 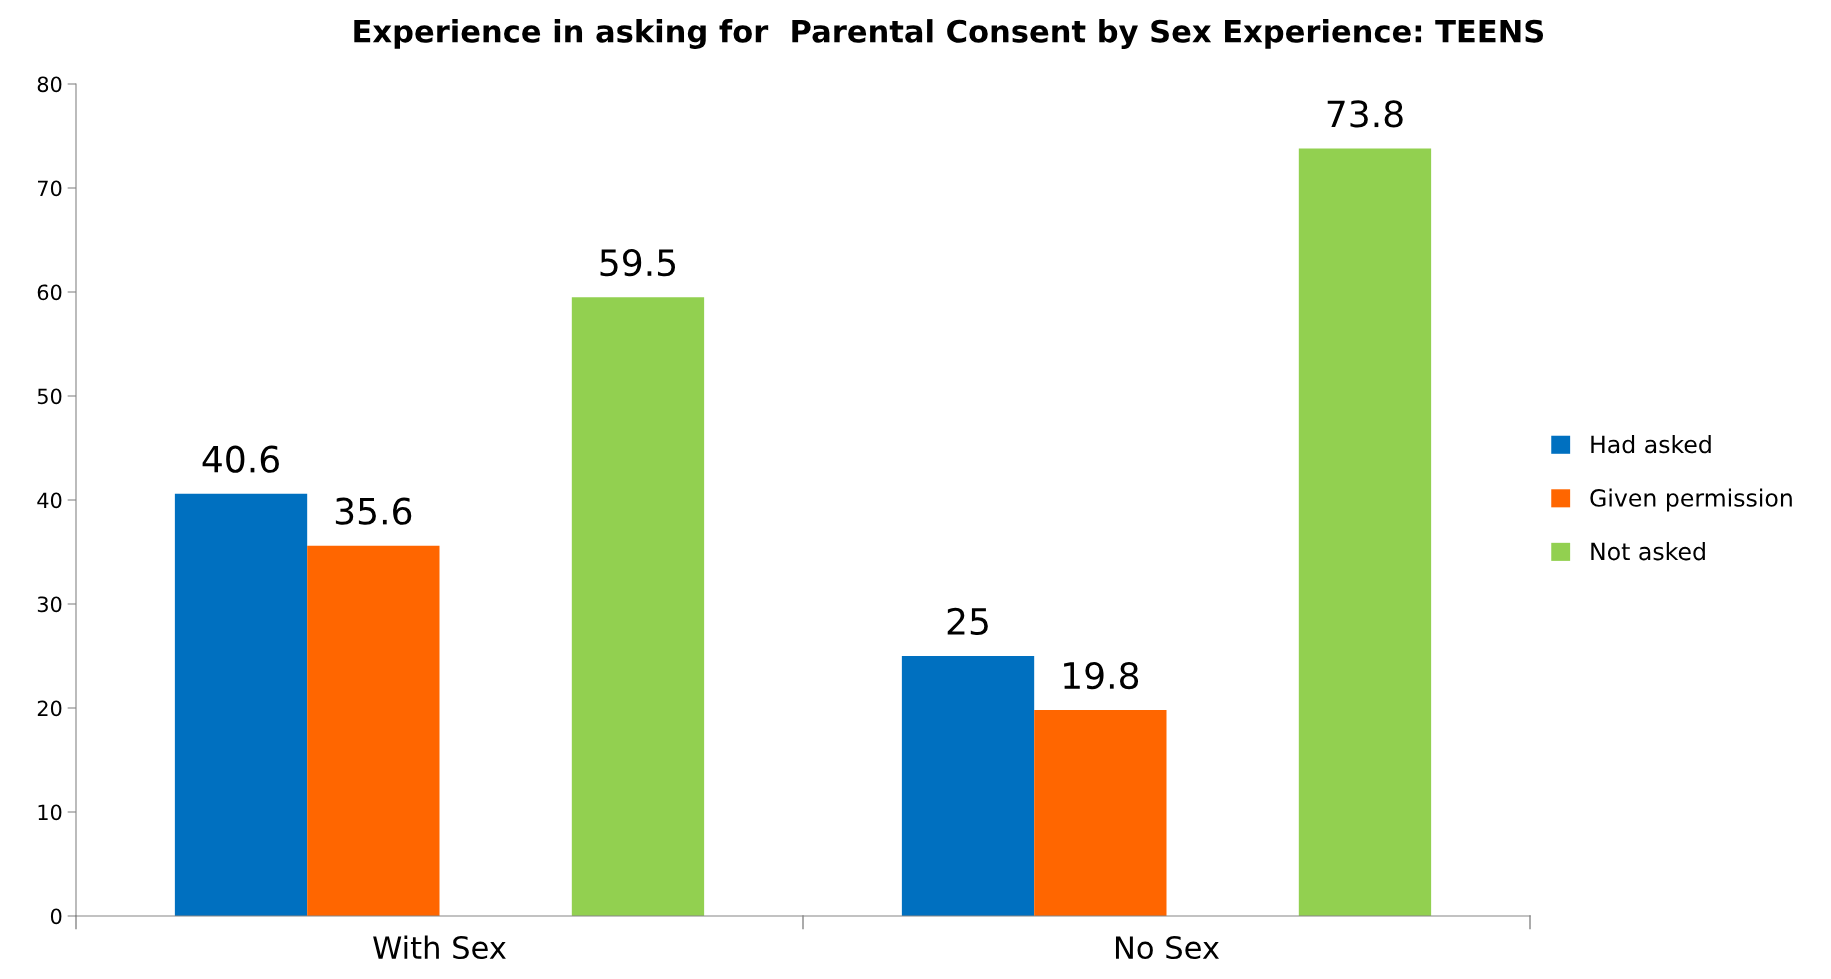 I want to click on legend-label: Had asked, so click(x=1651, y=444).